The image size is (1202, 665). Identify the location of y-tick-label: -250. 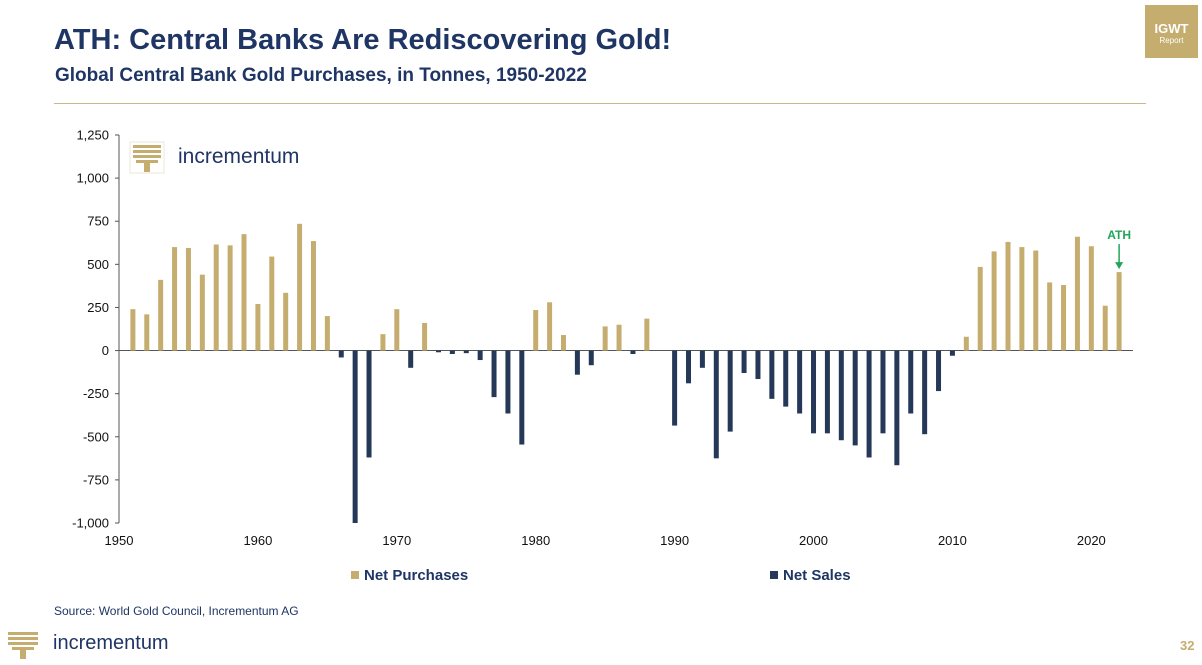
(96, 393).